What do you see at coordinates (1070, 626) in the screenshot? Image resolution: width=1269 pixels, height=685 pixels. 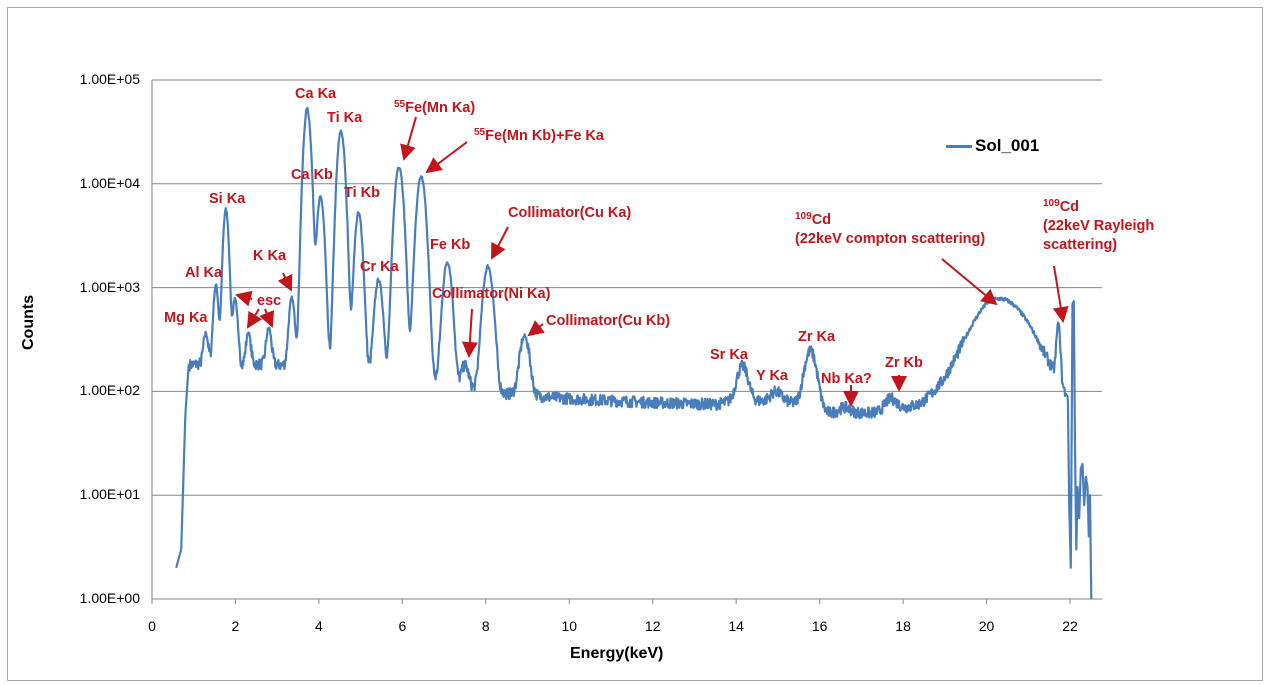 I see `x-tick-label: 22` at bounding box center [1070, 626].